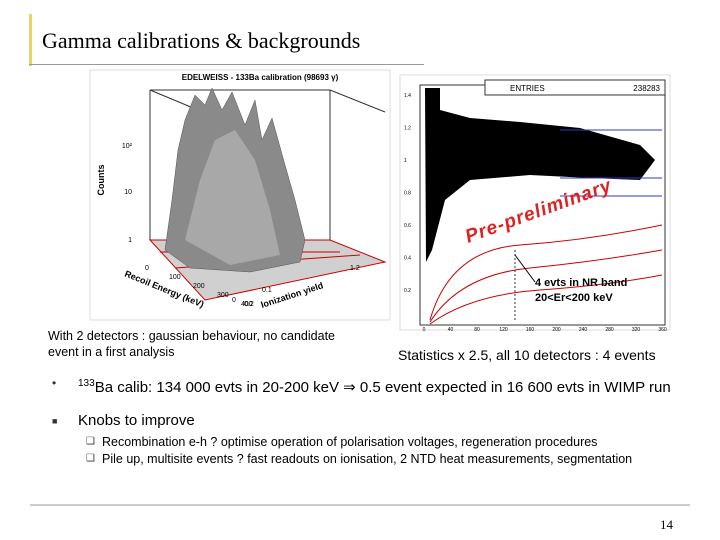  Describe the element at coordinates (636, 330) in the screenshot. I see `tick-label: 320` at that location.